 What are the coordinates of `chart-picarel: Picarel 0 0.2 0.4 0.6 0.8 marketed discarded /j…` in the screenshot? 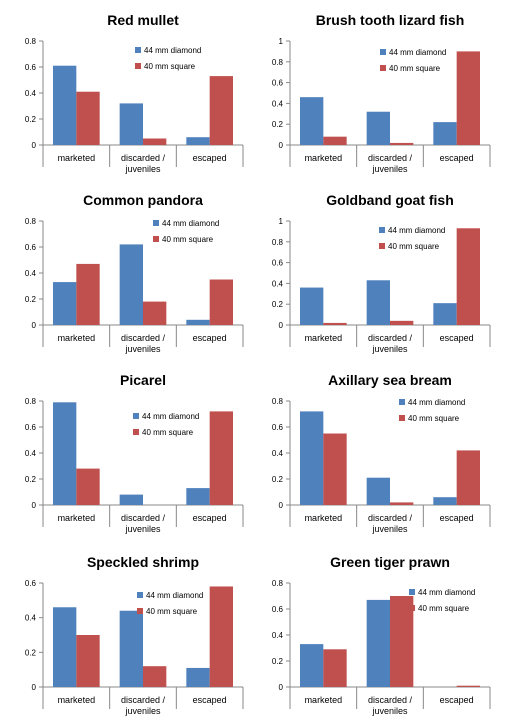 It's located at (134, 453).